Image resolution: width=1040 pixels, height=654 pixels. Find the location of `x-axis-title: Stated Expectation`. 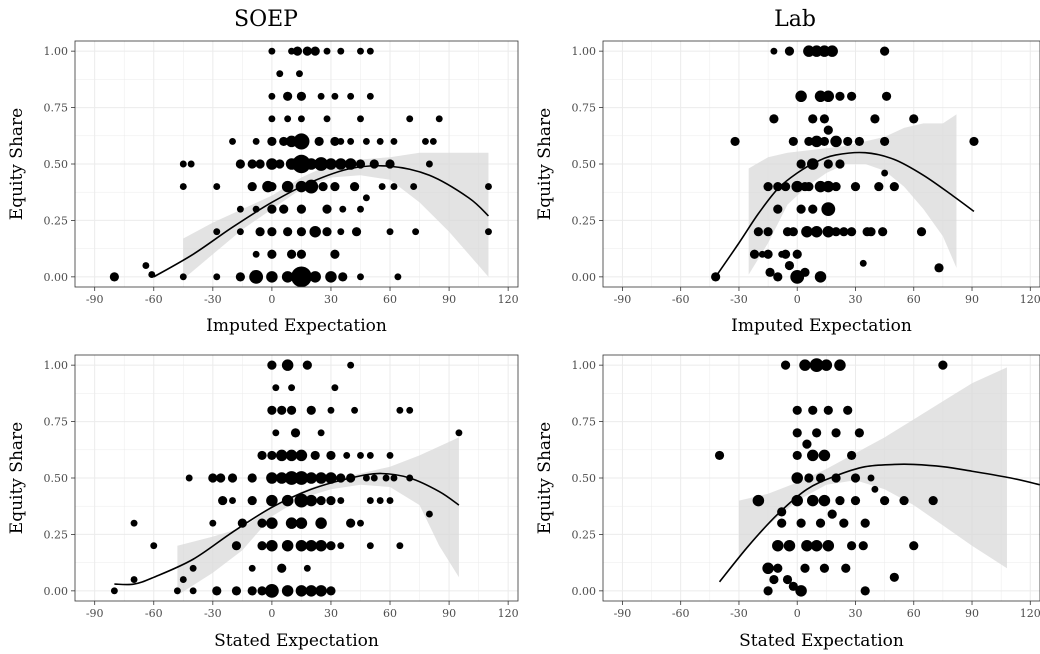

x-axis-title: Stated Expectation is located at coordinates (821, 641).